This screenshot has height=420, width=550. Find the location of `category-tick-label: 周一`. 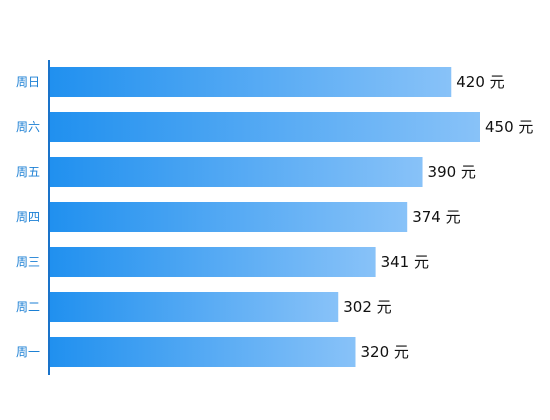

category-tick-label: 周一 is located at coordinates (28, 352).